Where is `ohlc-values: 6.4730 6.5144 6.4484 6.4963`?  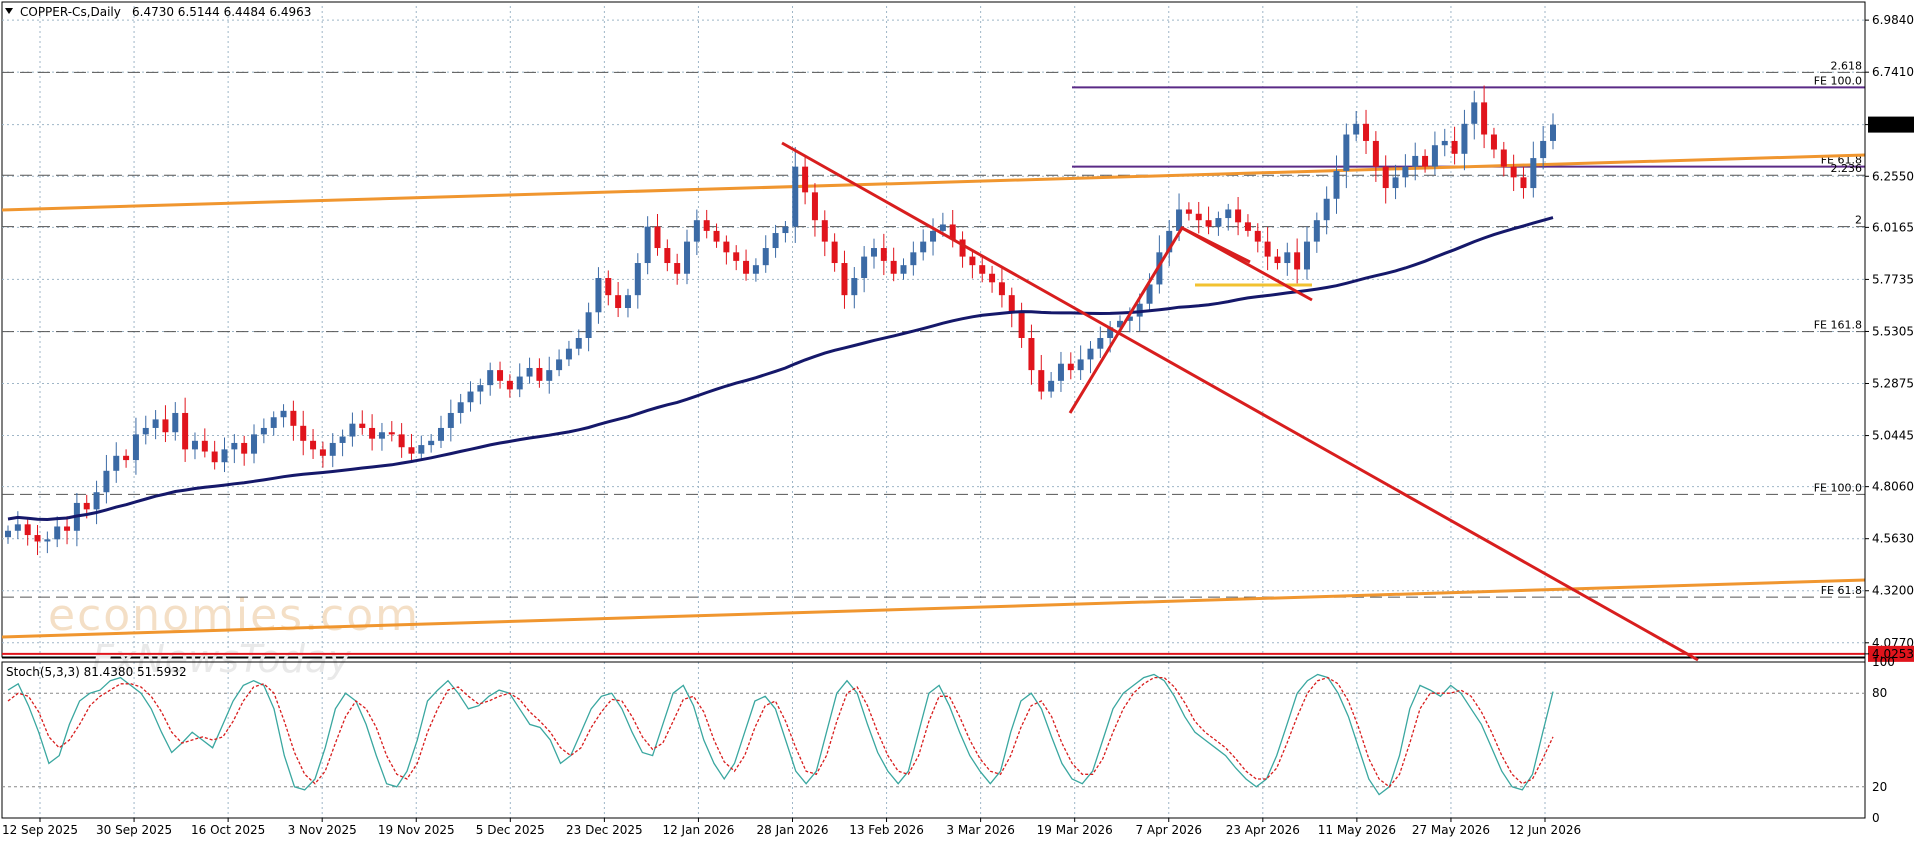
ohlc-values: 6.4730 6.5144 6.4484 6.4963 is located at coordinates (221, 12).